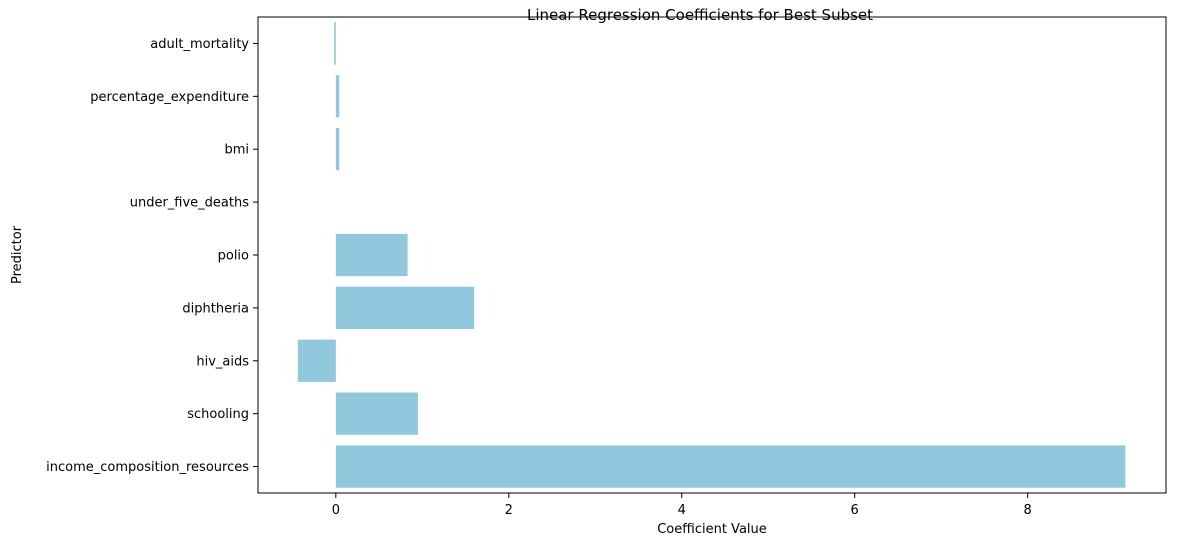 This screenshot has height=545, width=1195. I want to click on y-tick-label: income_composition_resources, so click(147, 467).